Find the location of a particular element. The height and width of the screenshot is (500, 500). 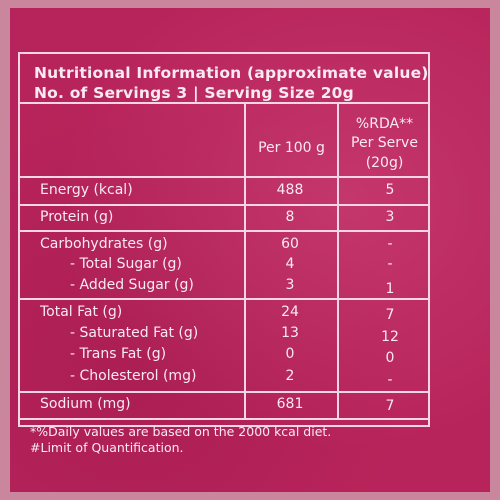

col-header-rda: %RDA** is located at coordinates (384, 124).